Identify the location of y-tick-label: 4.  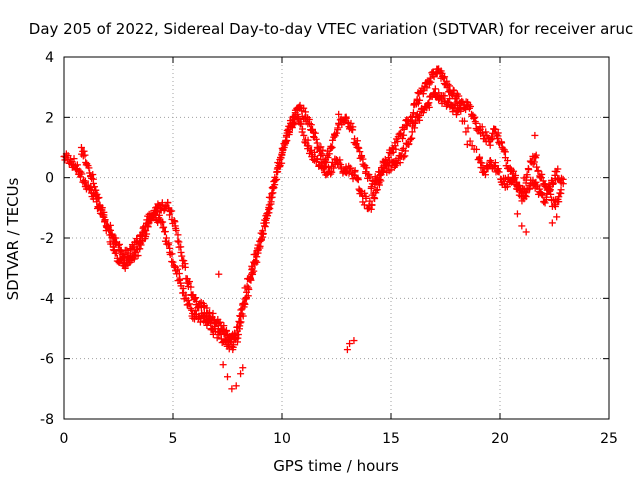
(49, 58).